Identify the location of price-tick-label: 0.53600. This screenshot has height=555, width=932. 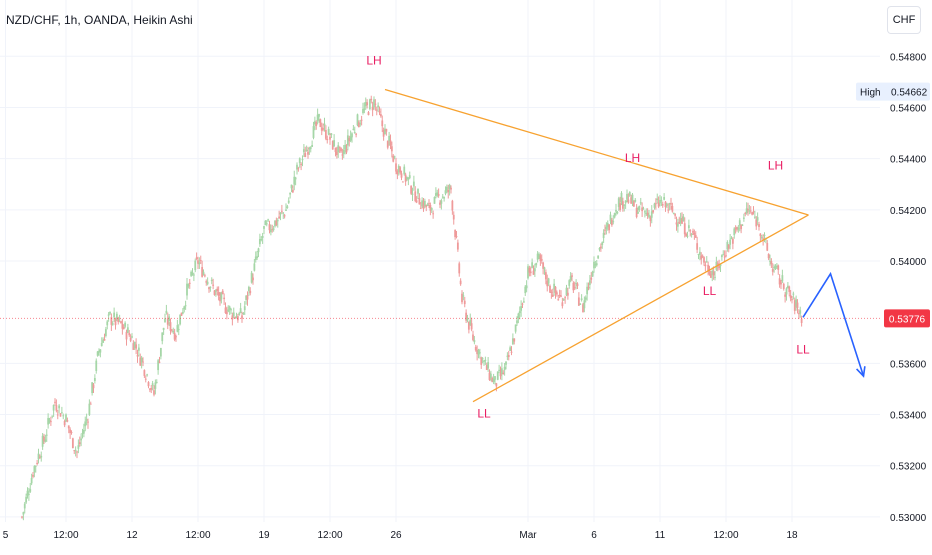
(908, 364).